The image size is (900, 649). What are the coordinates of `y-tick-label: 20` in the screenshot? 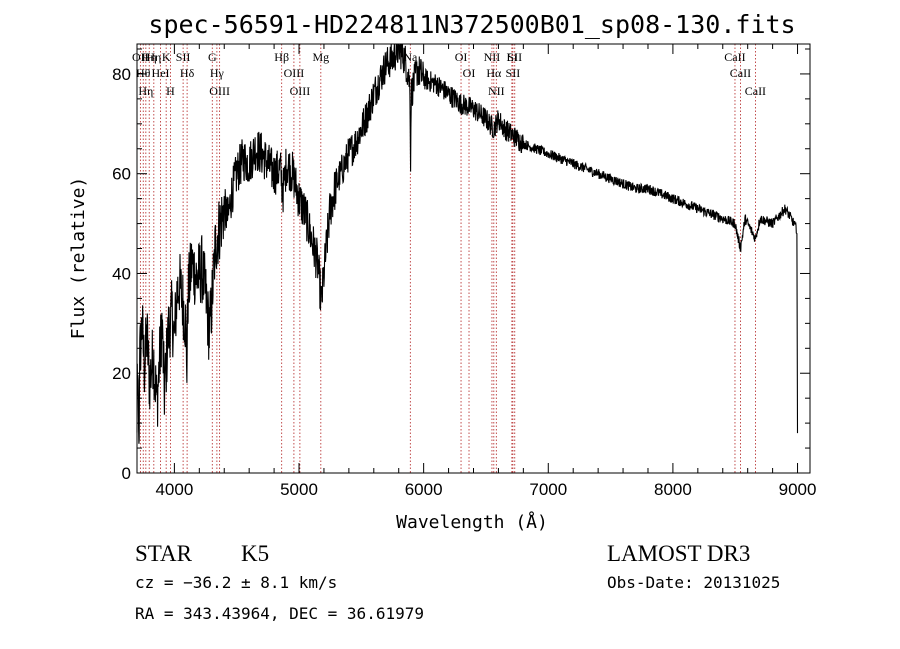 It's located at (121, 373).